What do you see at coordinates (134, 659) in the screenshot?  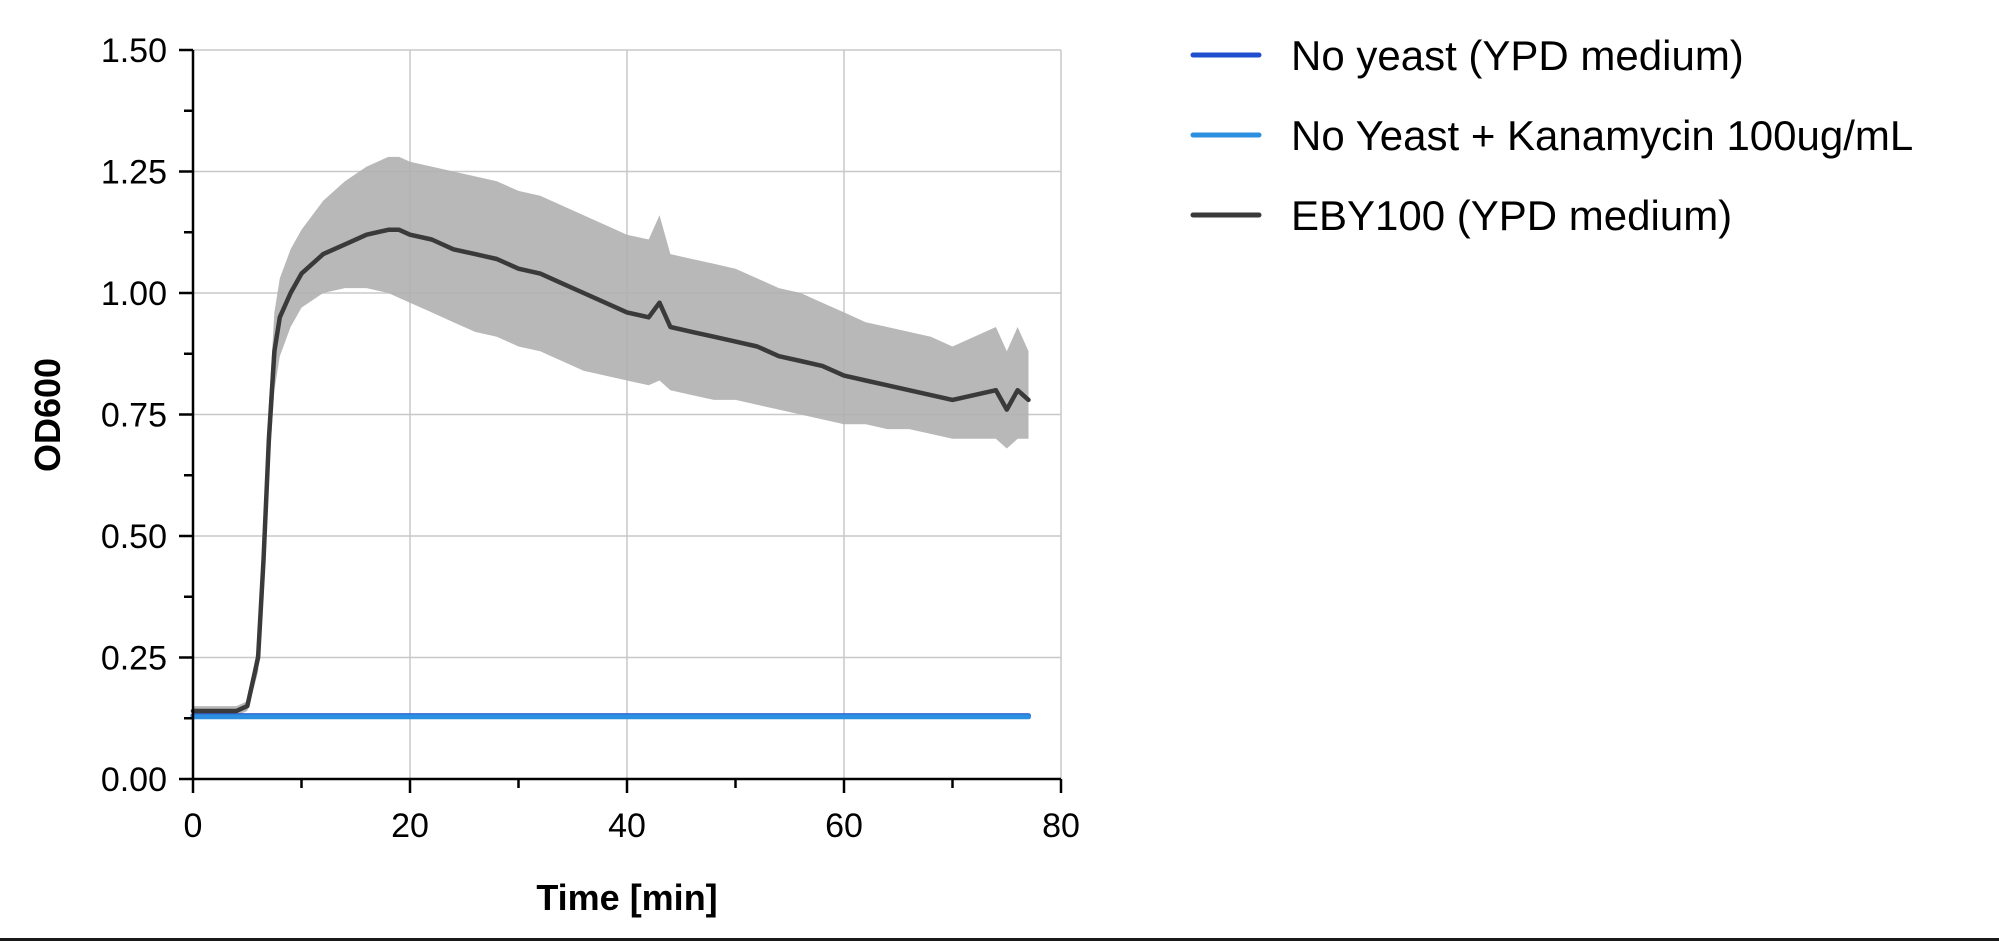 I see `y-tick-label: 0.25` at bounding box center [134, 659].